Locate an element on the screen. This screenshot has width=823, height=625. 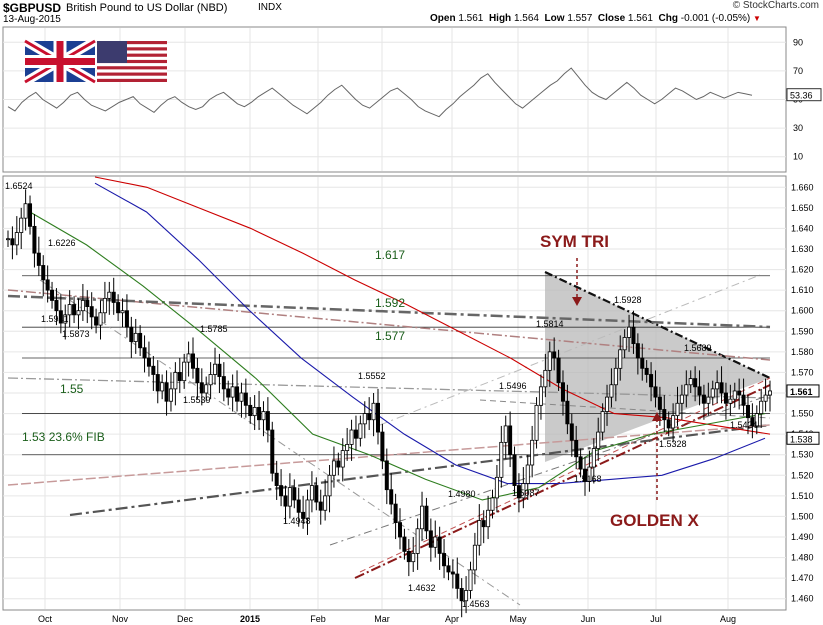
fib-label: 1.617 is located at coordinates (390, 255).